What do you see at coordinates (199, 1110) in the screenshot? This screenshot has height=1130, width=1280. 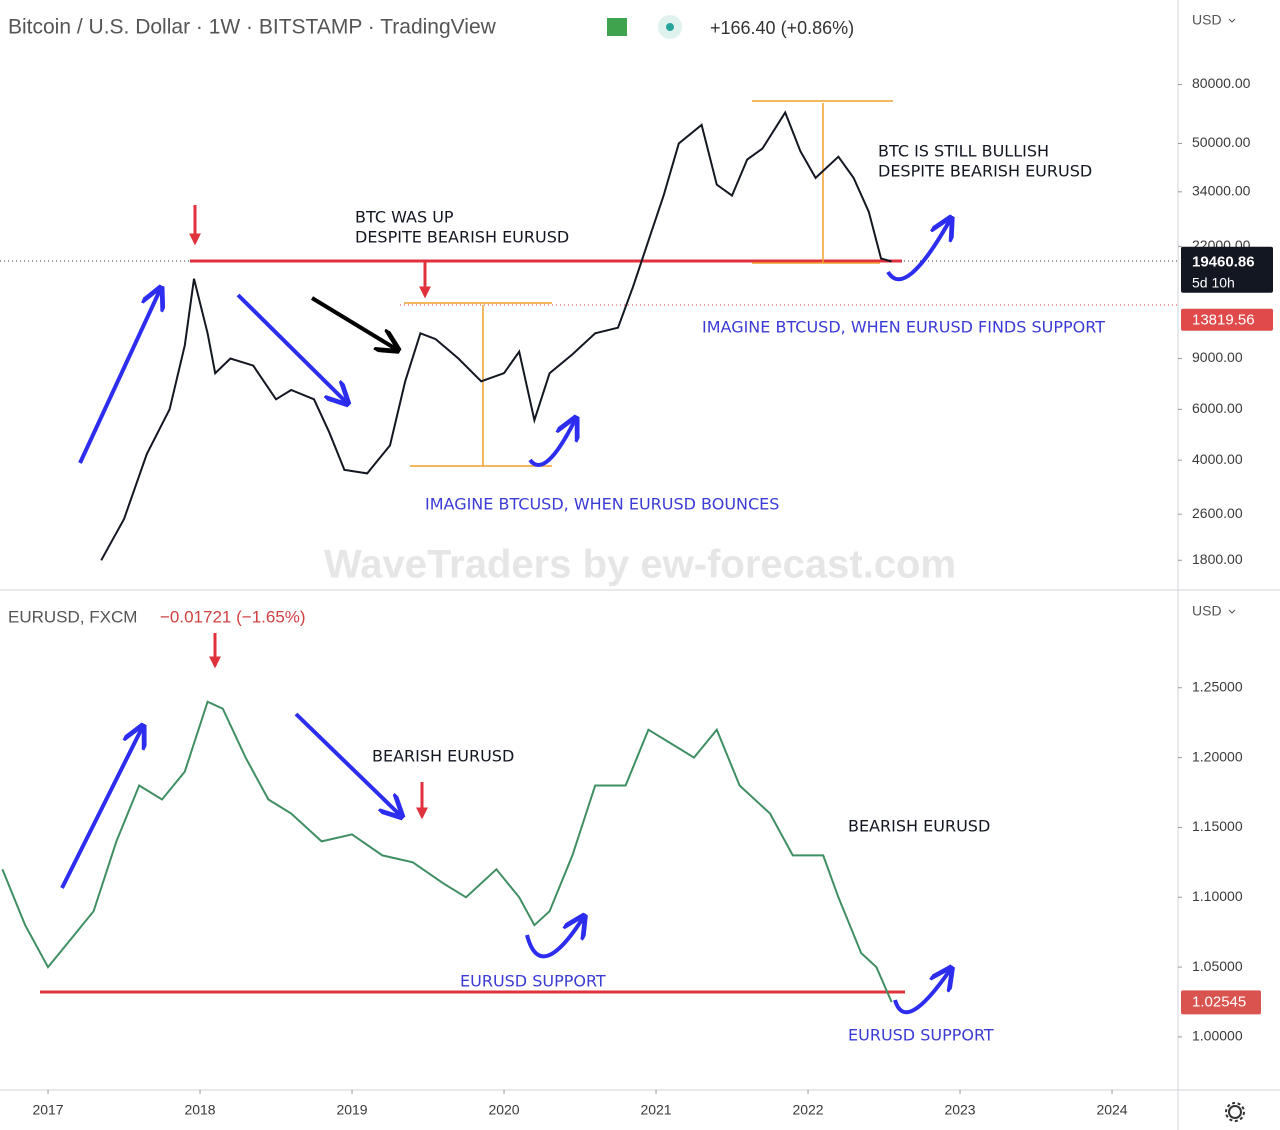 I see `x-tick-label: 2018` at bounding box center [199, 1110].